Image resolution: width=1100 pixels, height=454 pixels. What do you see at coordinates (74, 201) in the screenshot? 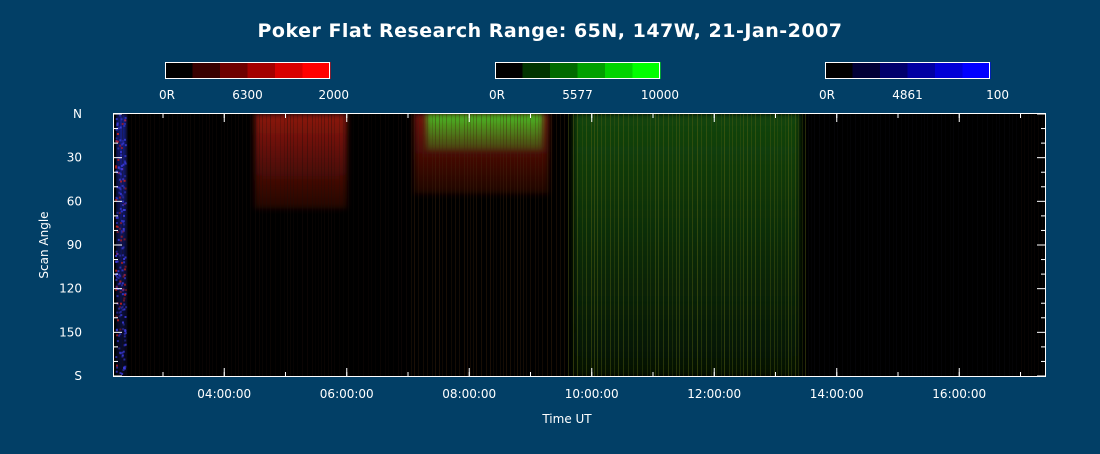
I see `y-tick-label: 60` at bounding box center [74, 201].